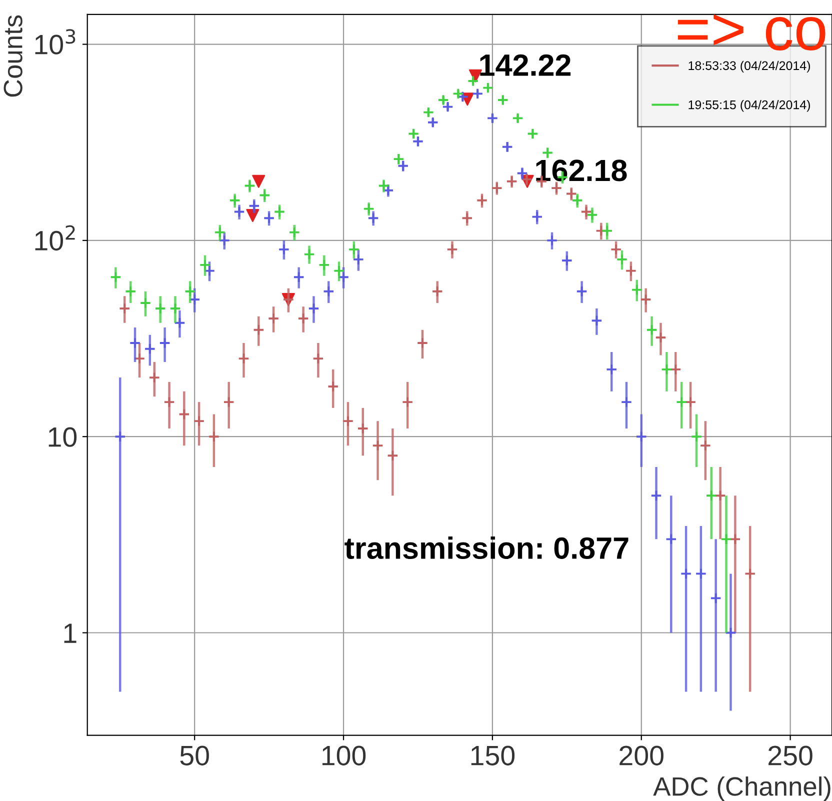 This screenshot has width=832, height=801. I want to click on y-tick-label: 10$^{3}$, so click(55, 41).